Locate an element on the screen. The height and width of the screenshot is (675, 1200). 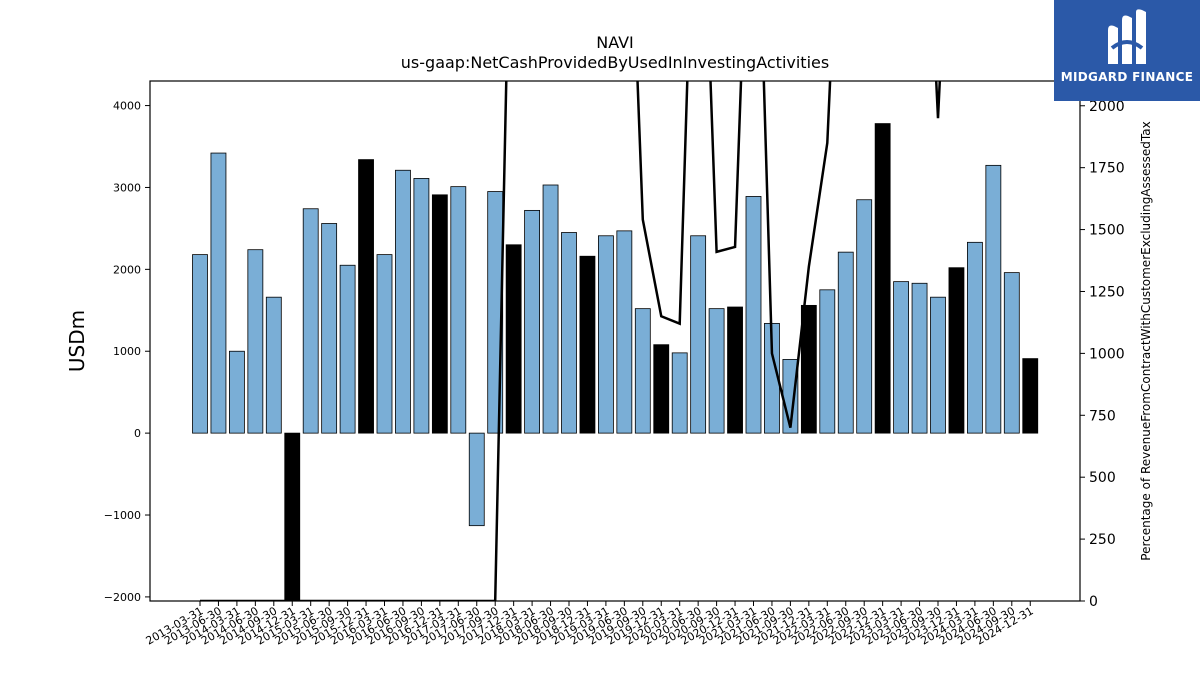
y2-tick-label: 0 is located at coordinates (1093, 602).